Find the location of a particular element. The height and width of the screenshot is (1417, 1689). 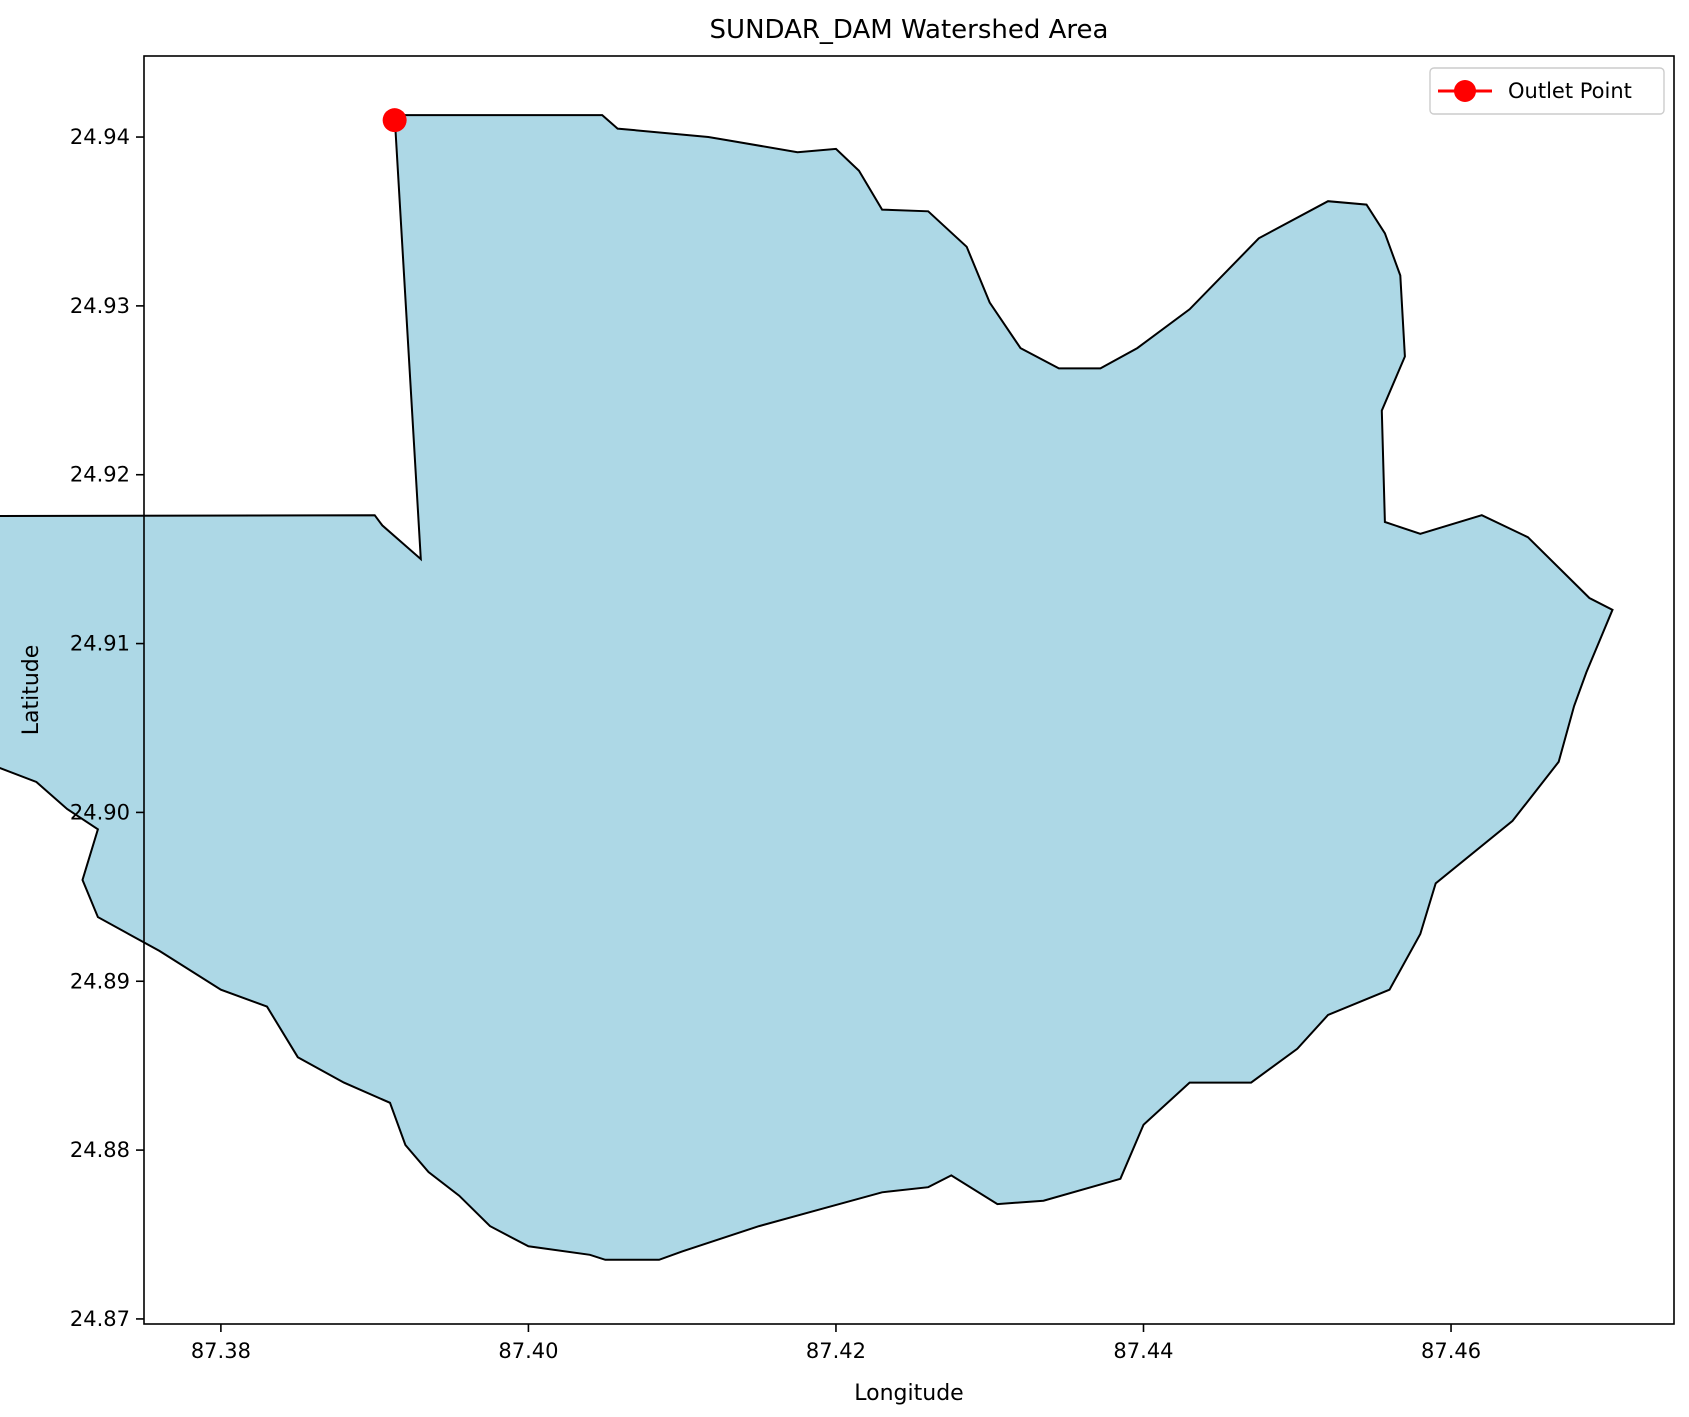

legend-outlet-marker is located at coordinates (1465, 91).